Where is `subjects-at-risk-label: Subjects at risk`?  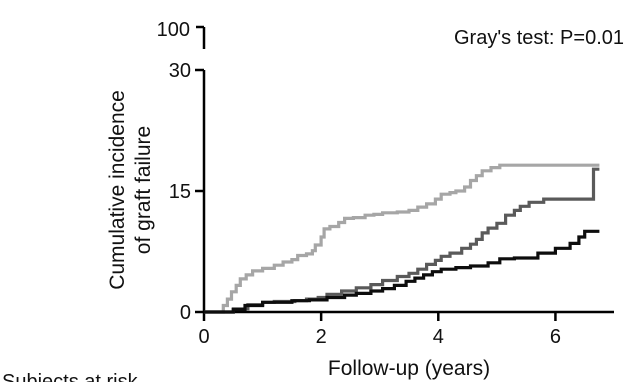
subjects-at-risk-label: Subjects at risk is located at coordinates (70, 376).